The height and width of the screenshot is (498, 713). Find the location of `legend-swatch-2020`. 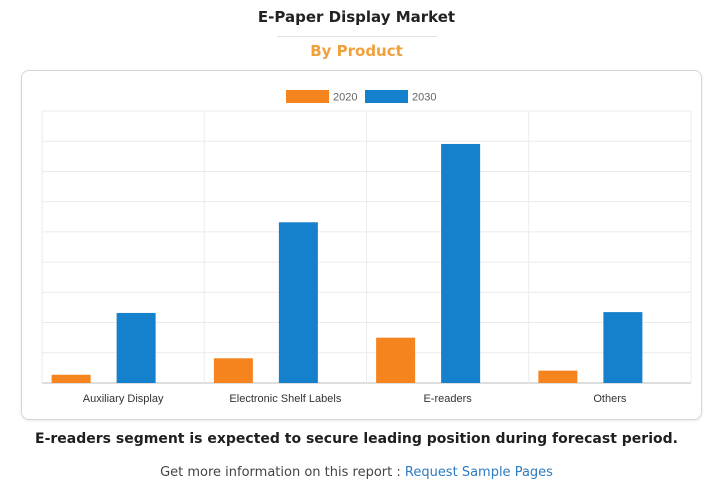

legend-swatch-2020 is located at coordinates (307, 96).